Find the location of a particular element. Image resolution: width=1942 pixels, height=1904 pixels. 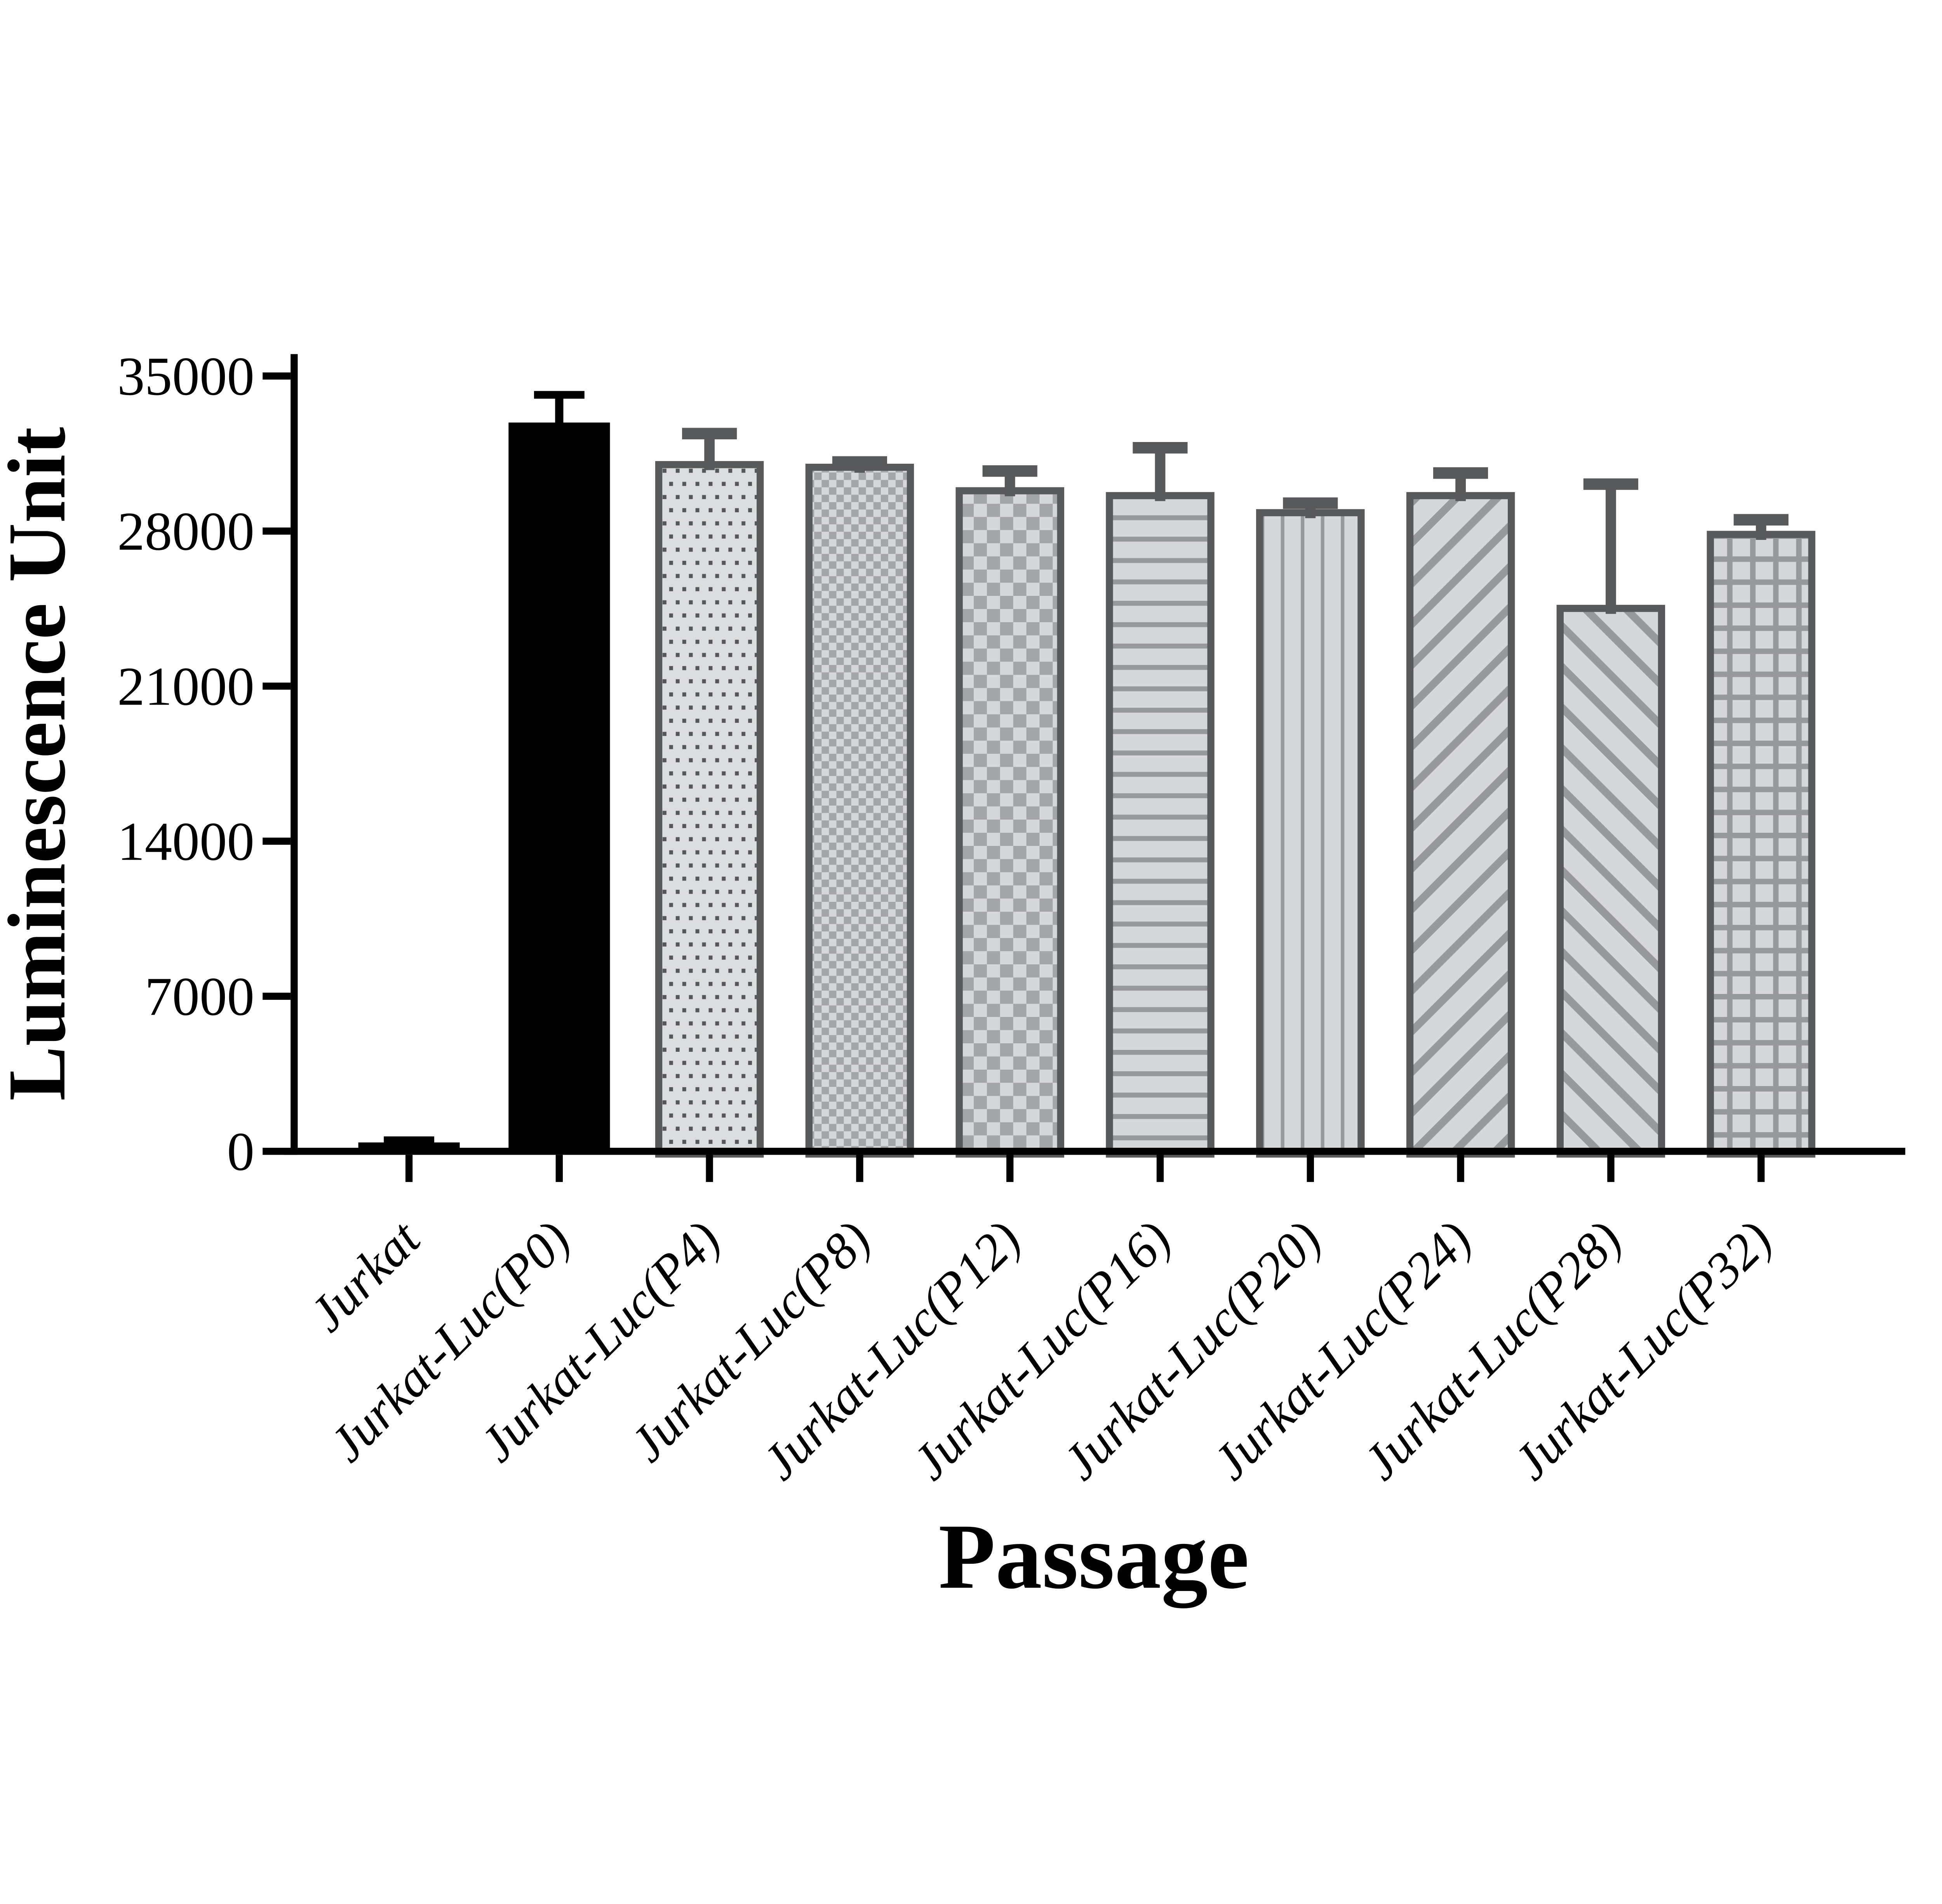

bar-jurkat-luc-p24 is located at coordinates (1460, 825).